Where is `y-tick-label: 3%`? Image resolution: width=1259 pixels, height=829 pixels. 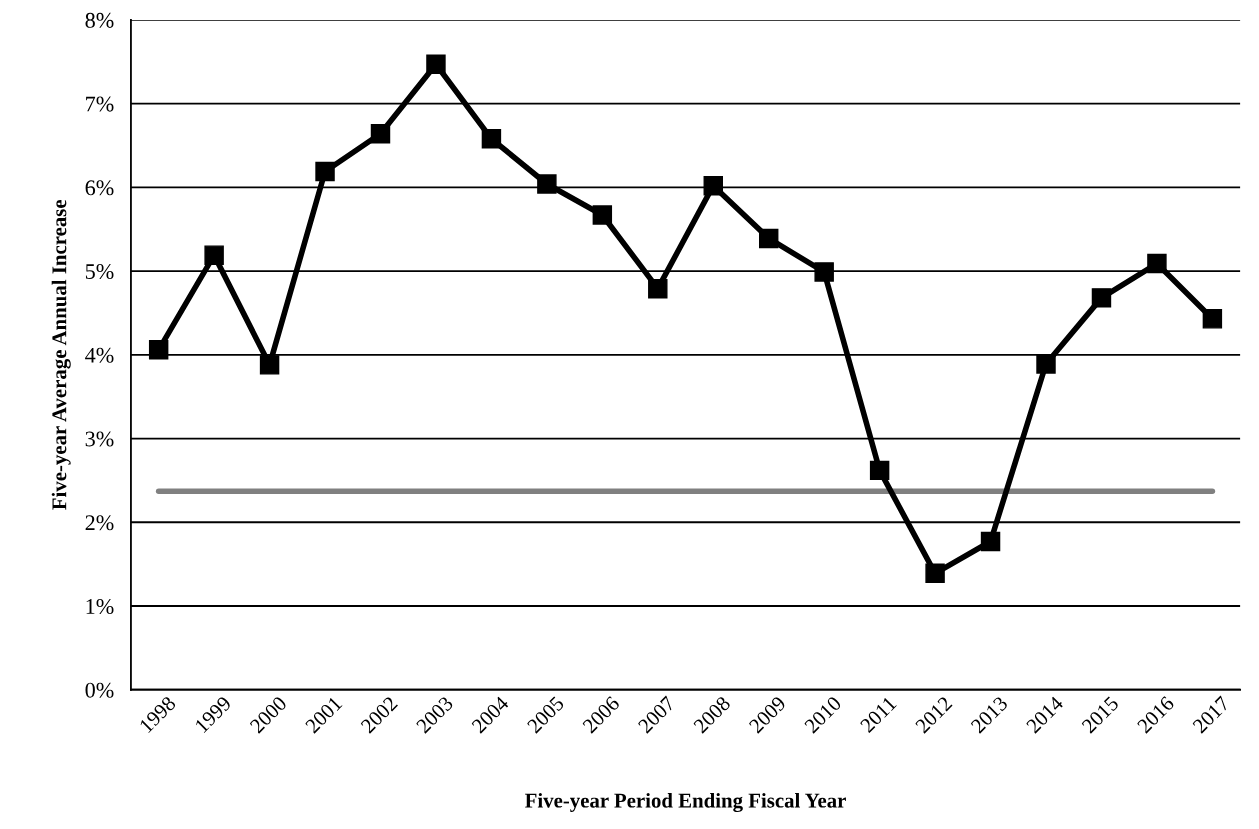
y-tick-label: 3% is located at coordinates (99, 439).